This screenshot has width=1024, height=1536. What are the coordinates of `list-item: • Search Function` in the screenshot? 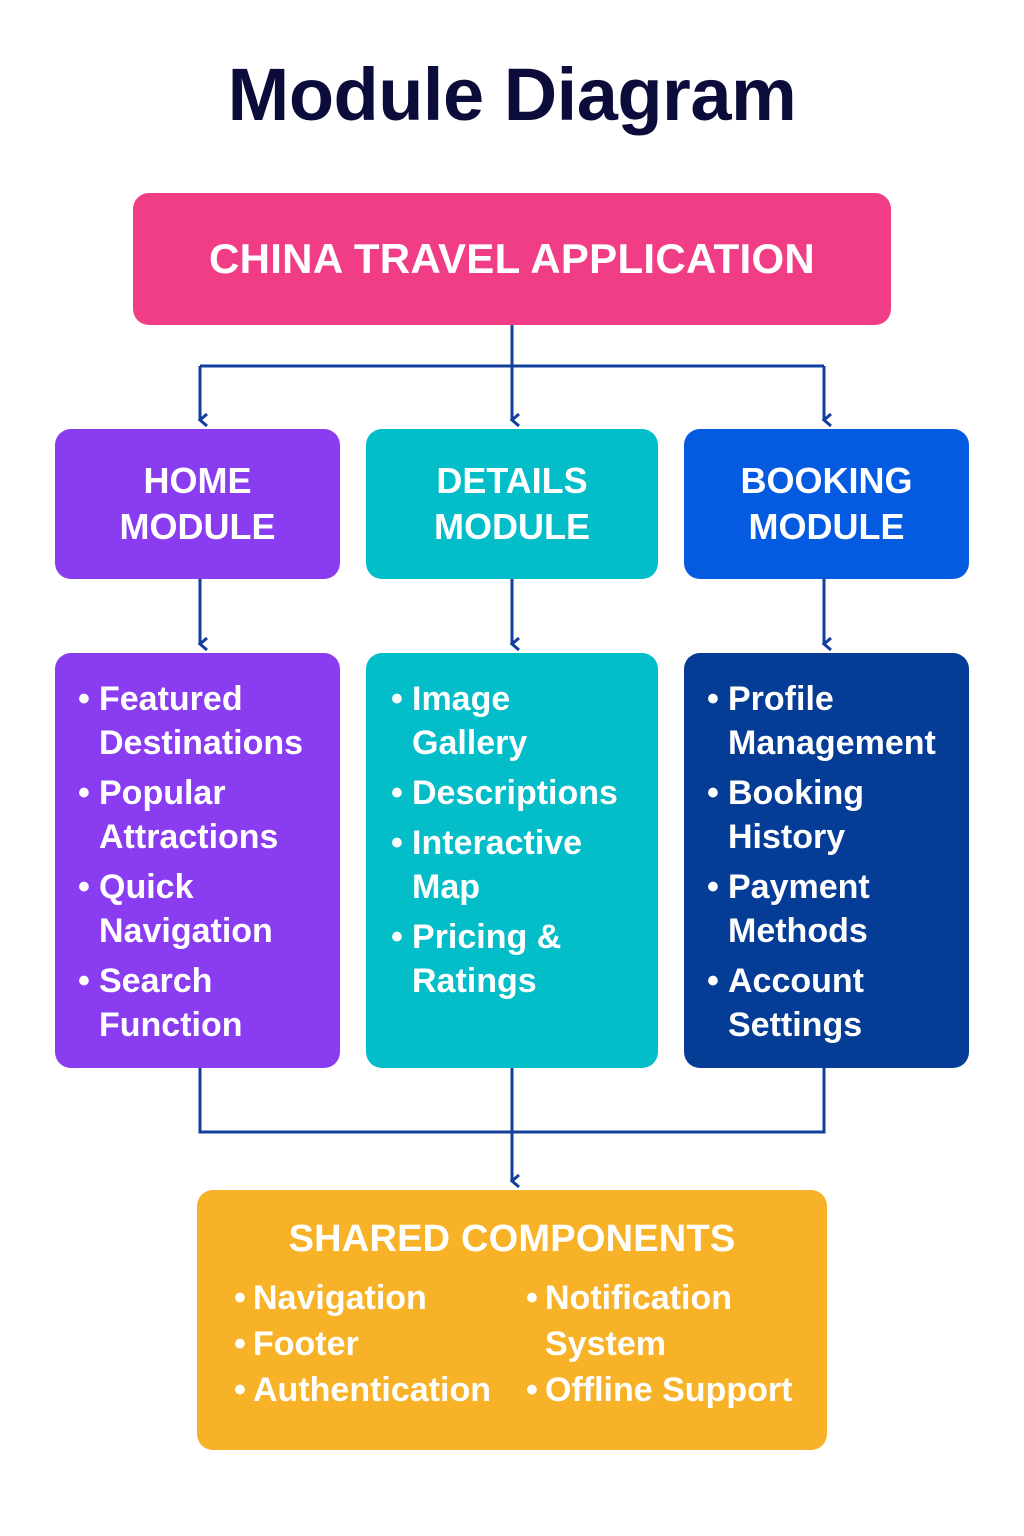 It's located at (201, 1003).